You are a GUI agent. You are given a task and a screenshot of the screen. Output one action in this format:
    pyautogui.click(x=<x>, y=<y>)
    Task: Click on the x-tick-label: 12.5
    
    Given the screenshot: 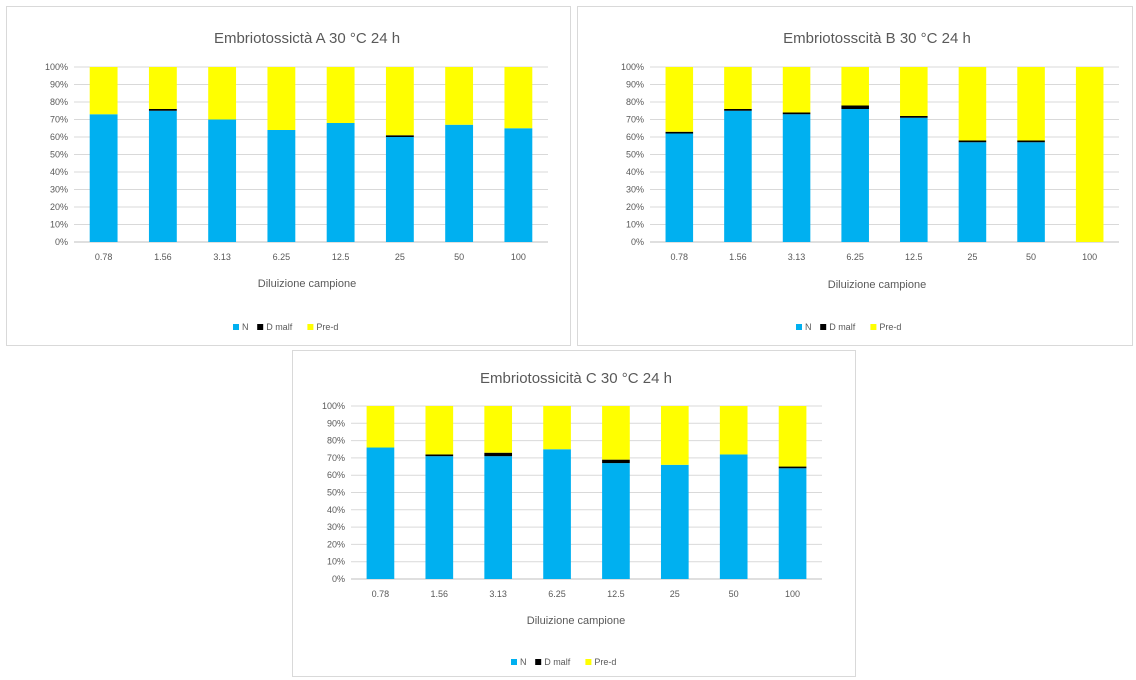 What is the action you would take?
    pyautogui.click(x=341, y=257)
    